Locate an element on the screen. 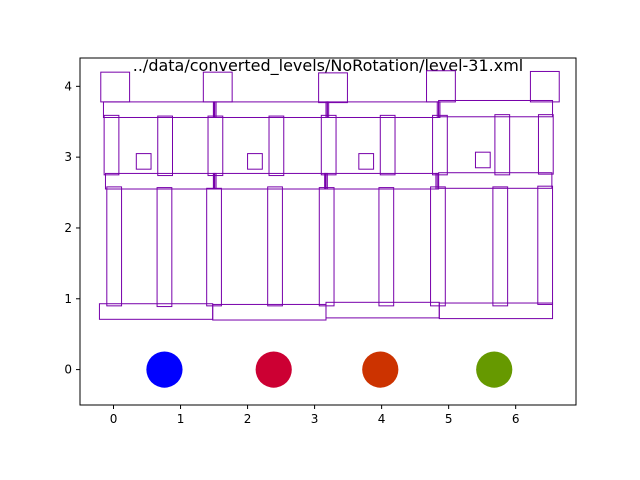 This screenshot has height=480, width=640. x-tick-label-4: 4 is located at coordinates (382, 419).